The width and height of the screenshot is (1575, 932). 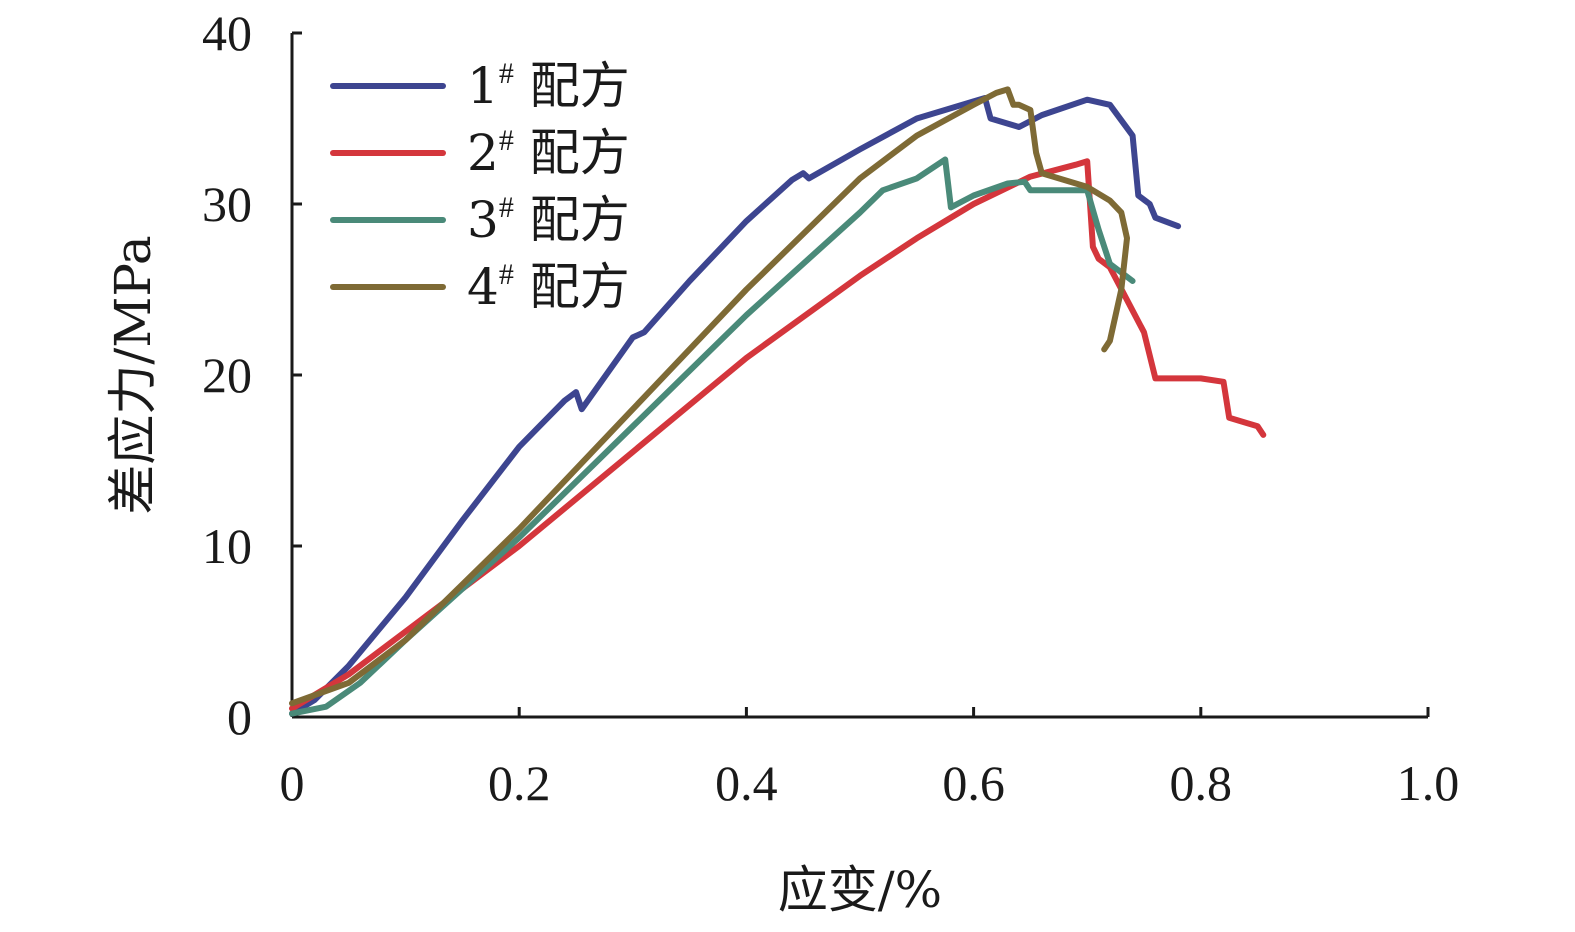 What do you see at coordinates (483, 86) in the screenshot?
I see `legend-label-number: 1` at bounding box center [483, 86].